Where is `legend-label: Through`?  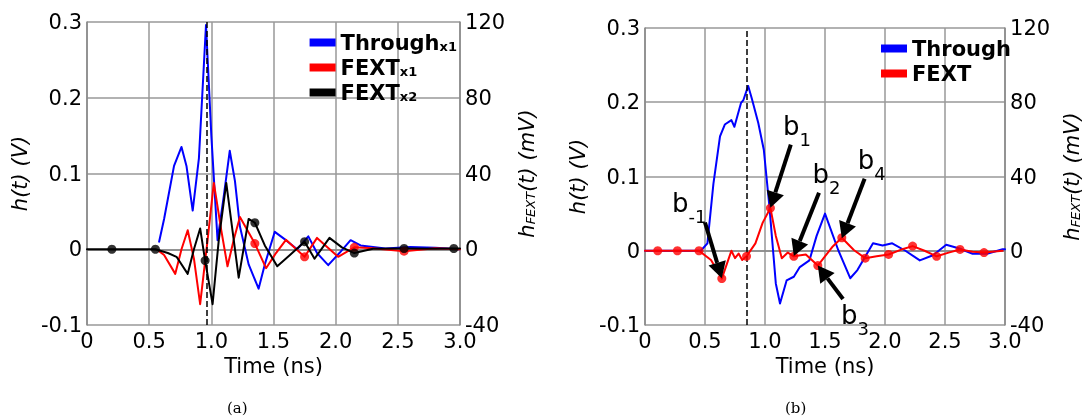
legend-label: Through is located at coordinates (962, 48).